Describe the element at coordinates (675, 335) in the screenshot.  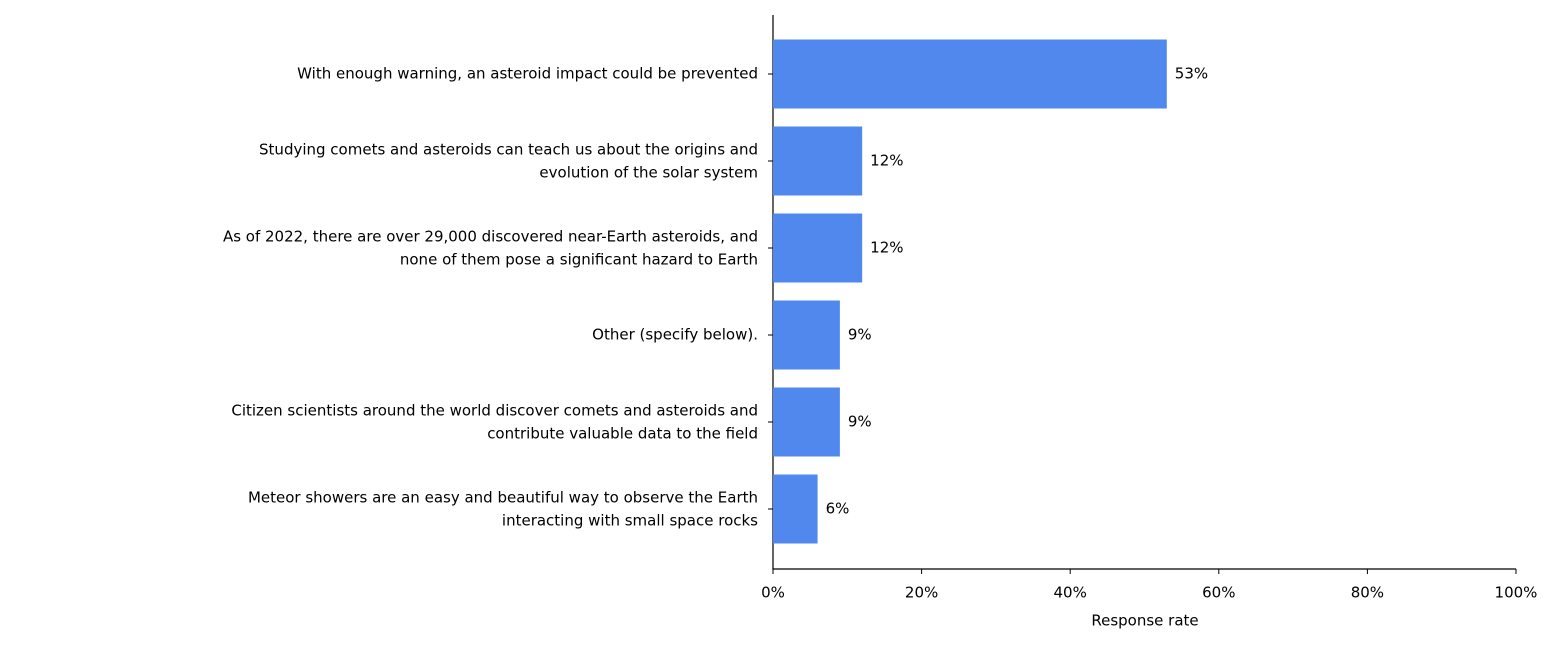
I see `y-tick-label: Other (specify below).` at that location.